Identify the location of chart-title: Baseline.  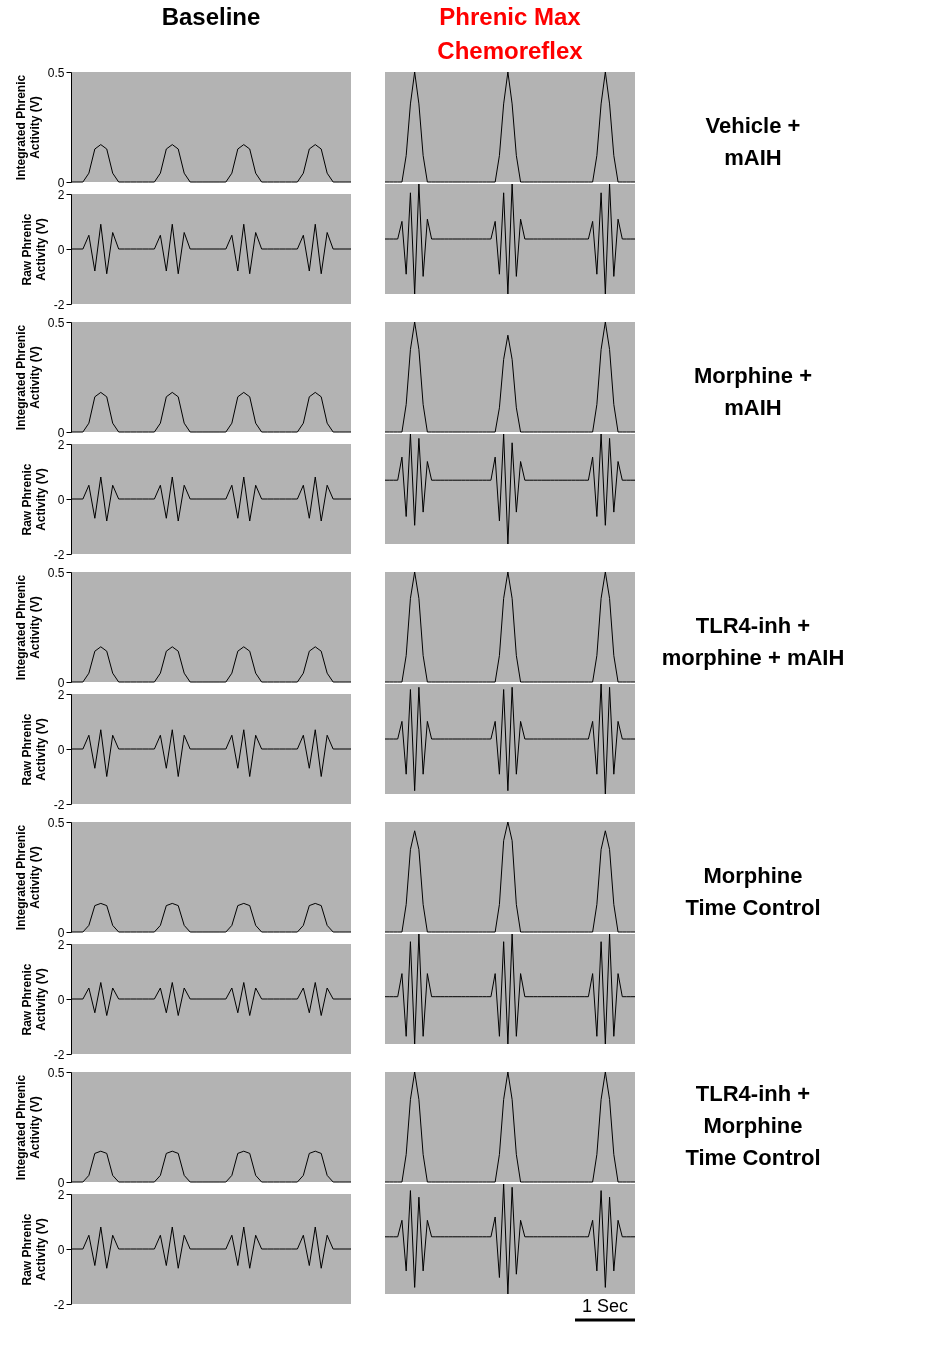
(211, 16).